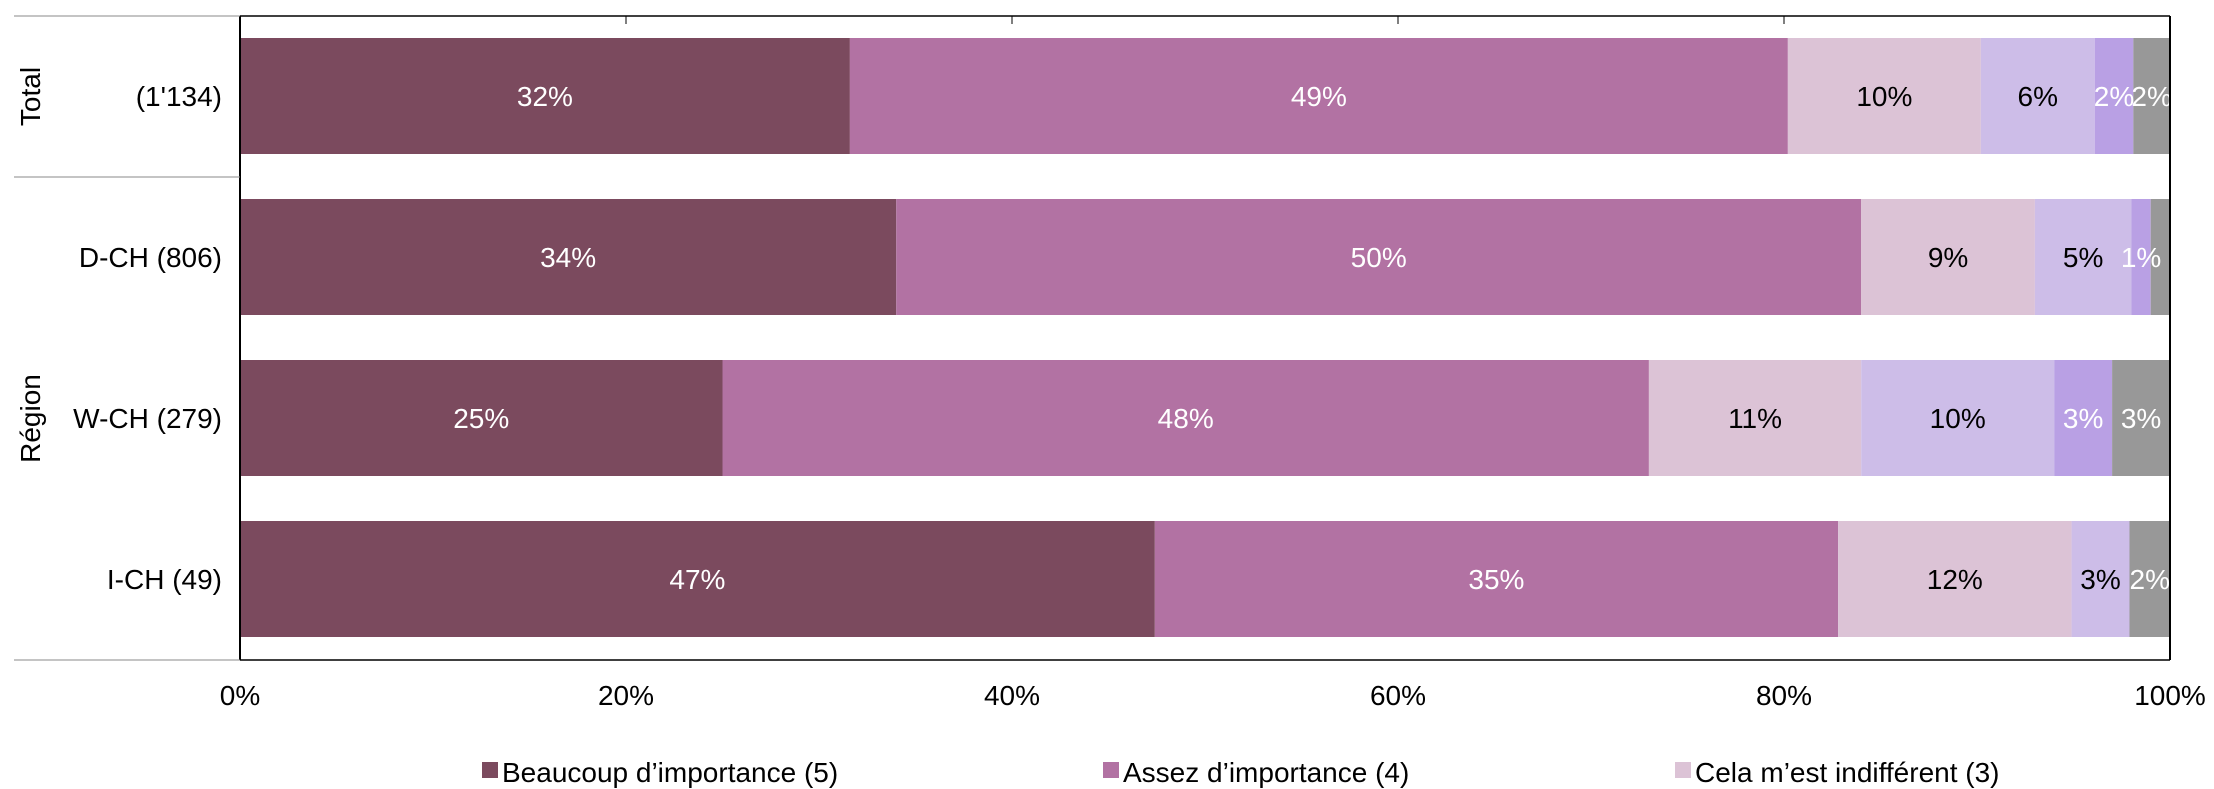  I want to click on segment-label-s2-r0: 10%, so click(1884, 96).